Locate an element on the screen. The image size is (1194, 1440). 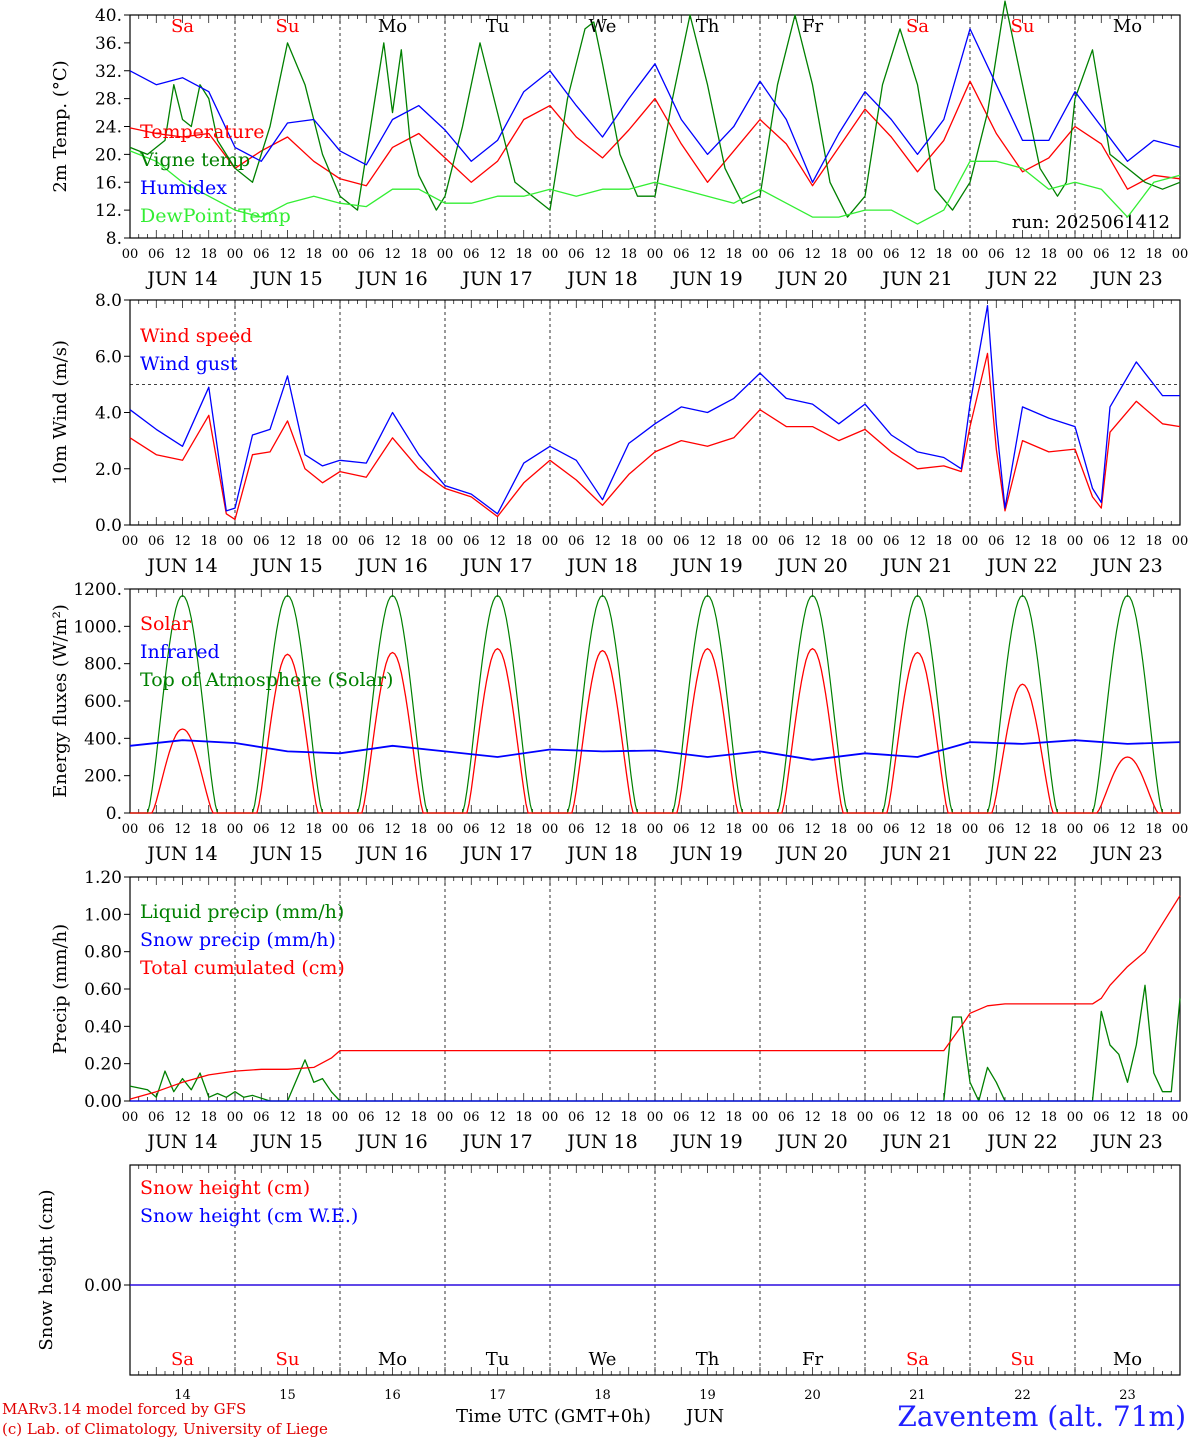
y-tick-label: 0.80 is located at coordinates (103, 953).